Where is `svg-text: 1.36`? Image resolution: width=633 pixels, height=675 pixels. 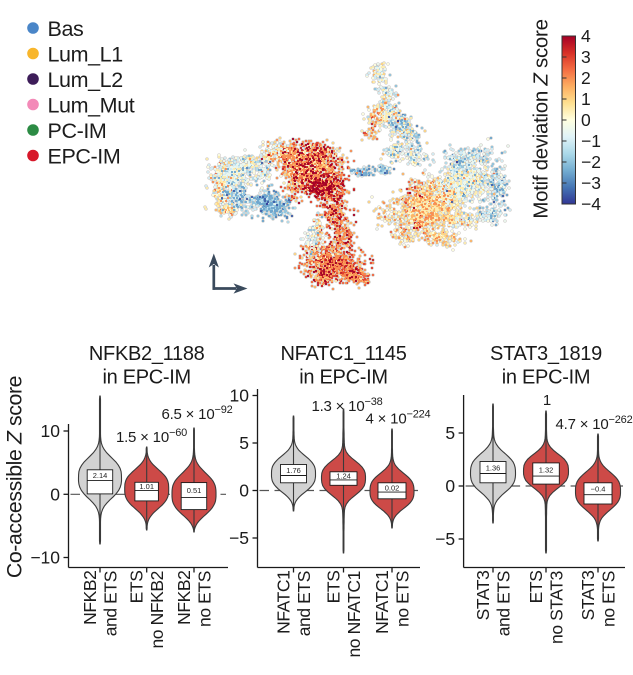 svg-text: 1.36 is located at coordinates (493, 467).